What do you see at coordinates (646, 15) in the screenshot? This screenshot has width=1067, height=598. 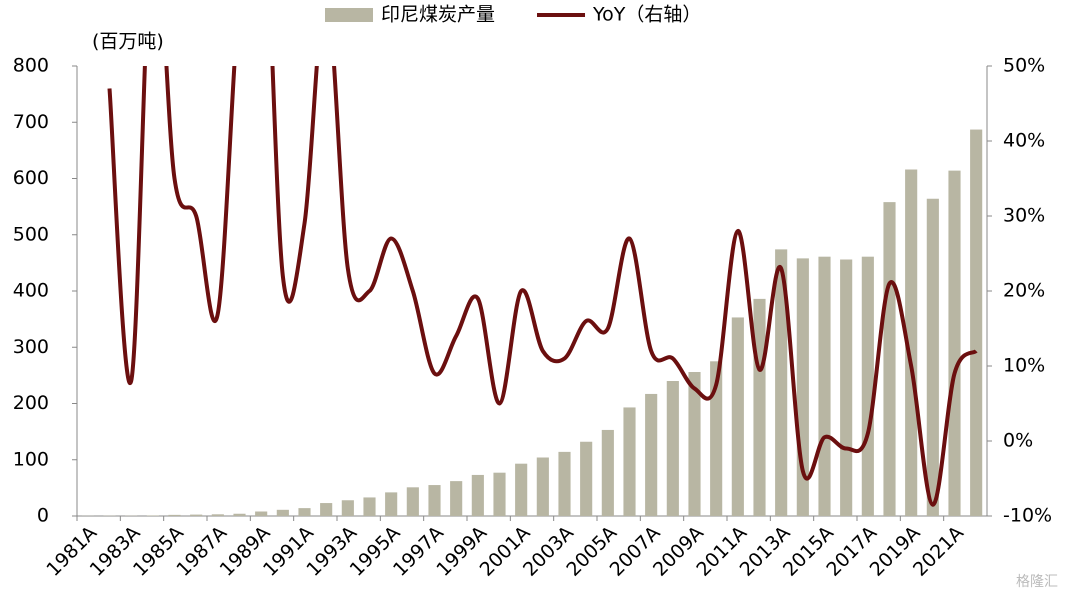 I see `legend-label: YoY（右轴）` at bounding box center [646, 15].